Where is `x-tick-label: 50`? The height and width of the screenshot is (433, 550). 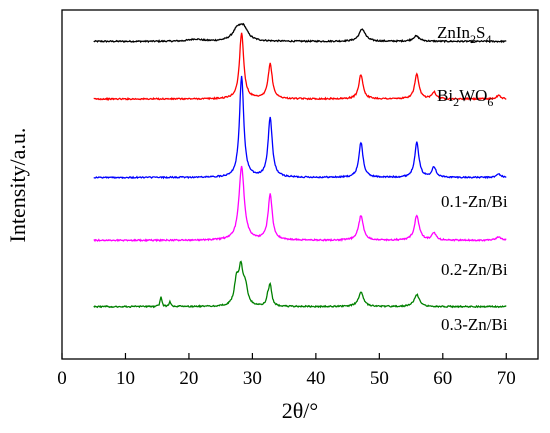 x-tick-label: 50 is located at coordinates (379, 378).